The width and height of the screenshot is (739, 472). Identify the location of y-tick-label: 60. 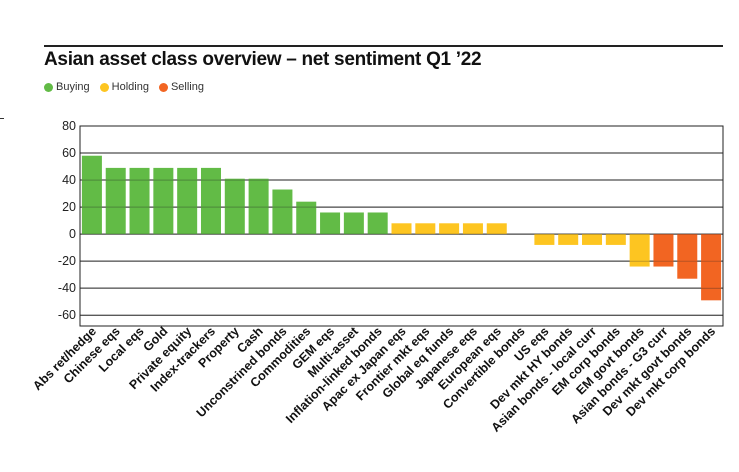
(69, 153).